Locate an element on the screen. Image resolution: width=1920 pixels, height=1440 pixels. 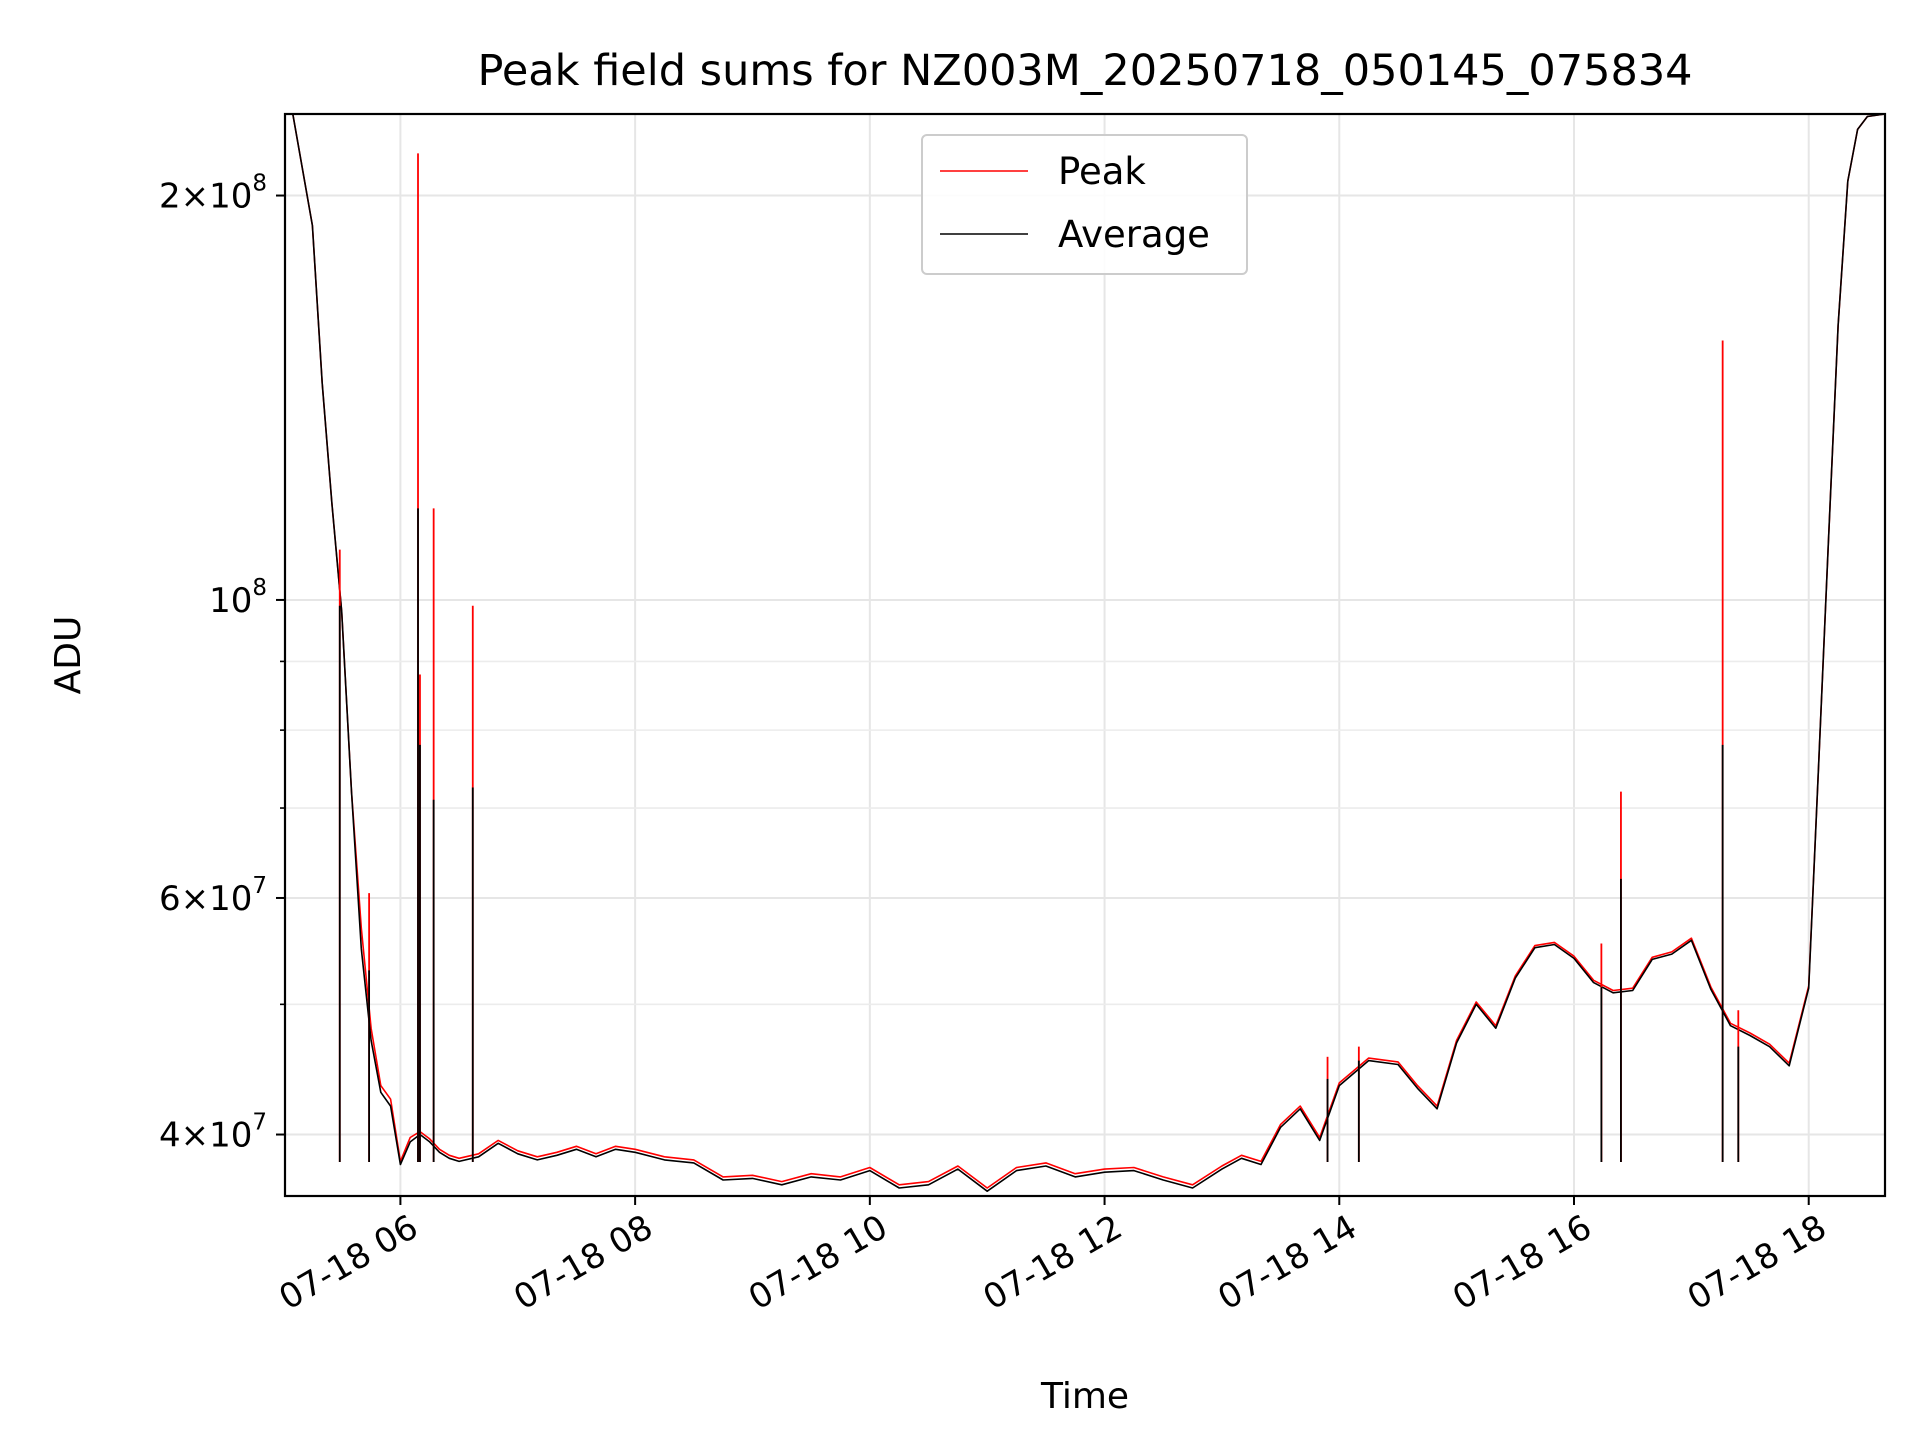
y-tick-label: 2×108 is located at coordinates (213, 194).